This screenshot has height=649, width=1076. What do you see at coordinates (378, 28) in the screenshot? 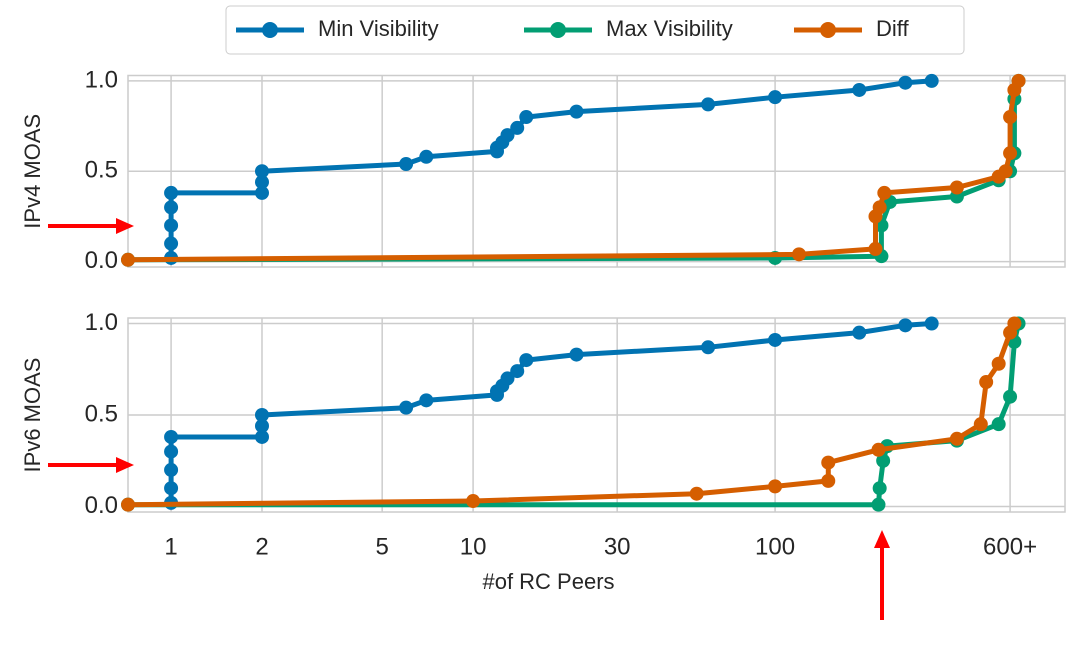
I see `legend-label: Min Visibility` at bounding box center [378, 28].